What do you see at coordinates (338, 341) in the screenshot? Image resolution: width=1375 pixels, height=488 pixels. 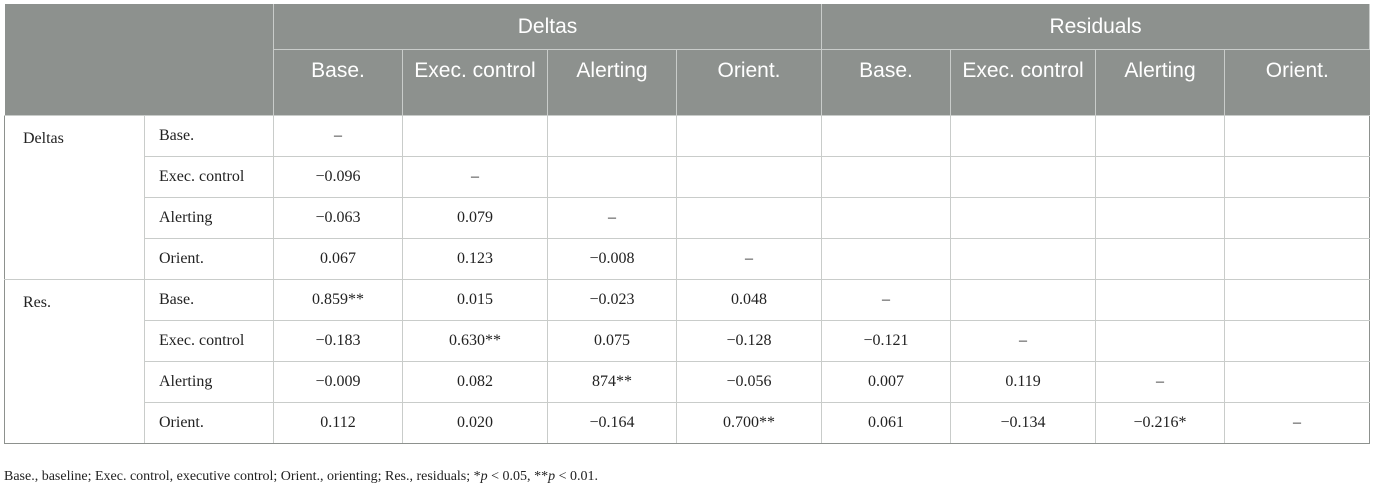 I see `table-cell: −0.183` at bounding box center [338, 341].